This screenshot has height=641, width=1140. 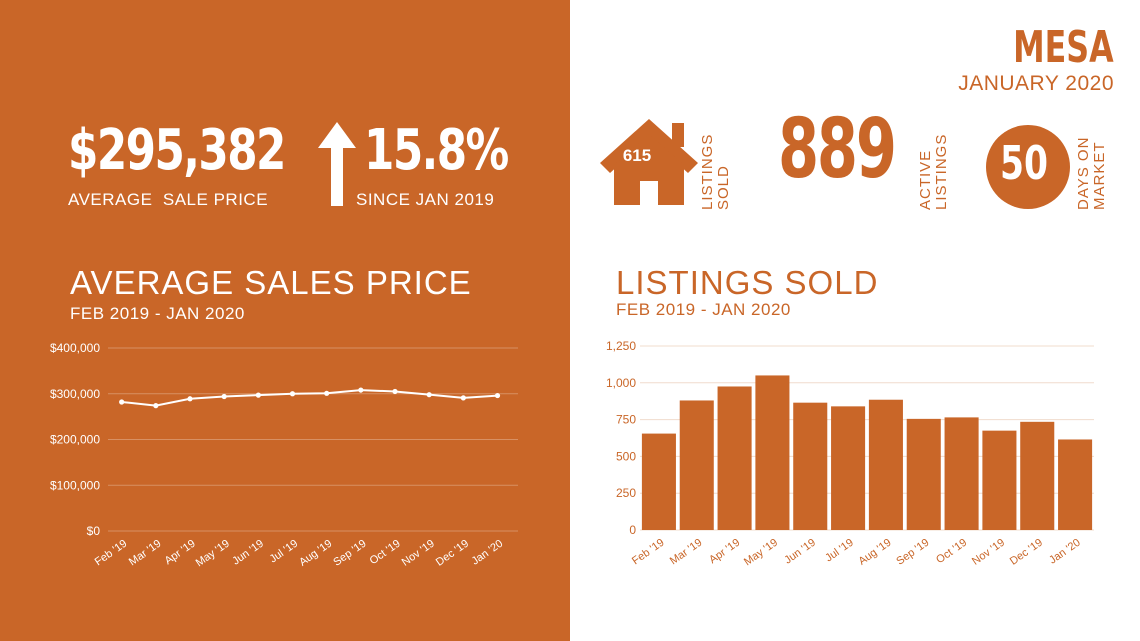 What do you see at coordinates (177, 150) in the screenshot?
I see `average-price-value: $295,382` at bounding box center [177, 150].